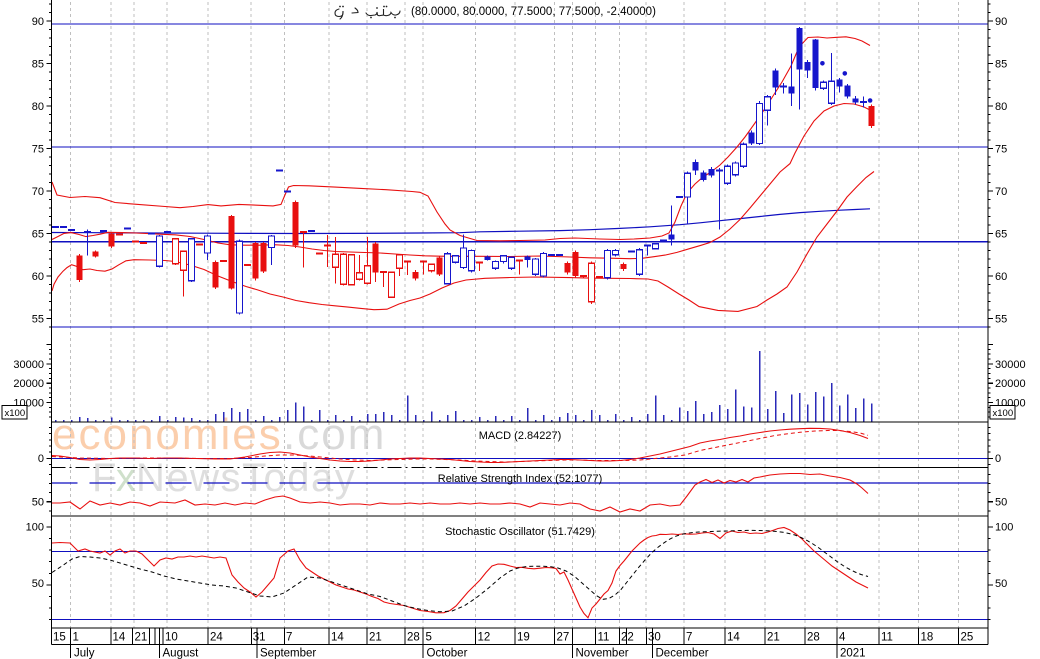  What do you see at coordinates (520, 479) in the screenshot?
I see `svg-text:Relative Strength Index (52.10: Relative Strength Index (52.1077)` at bounding box center [520, 479].